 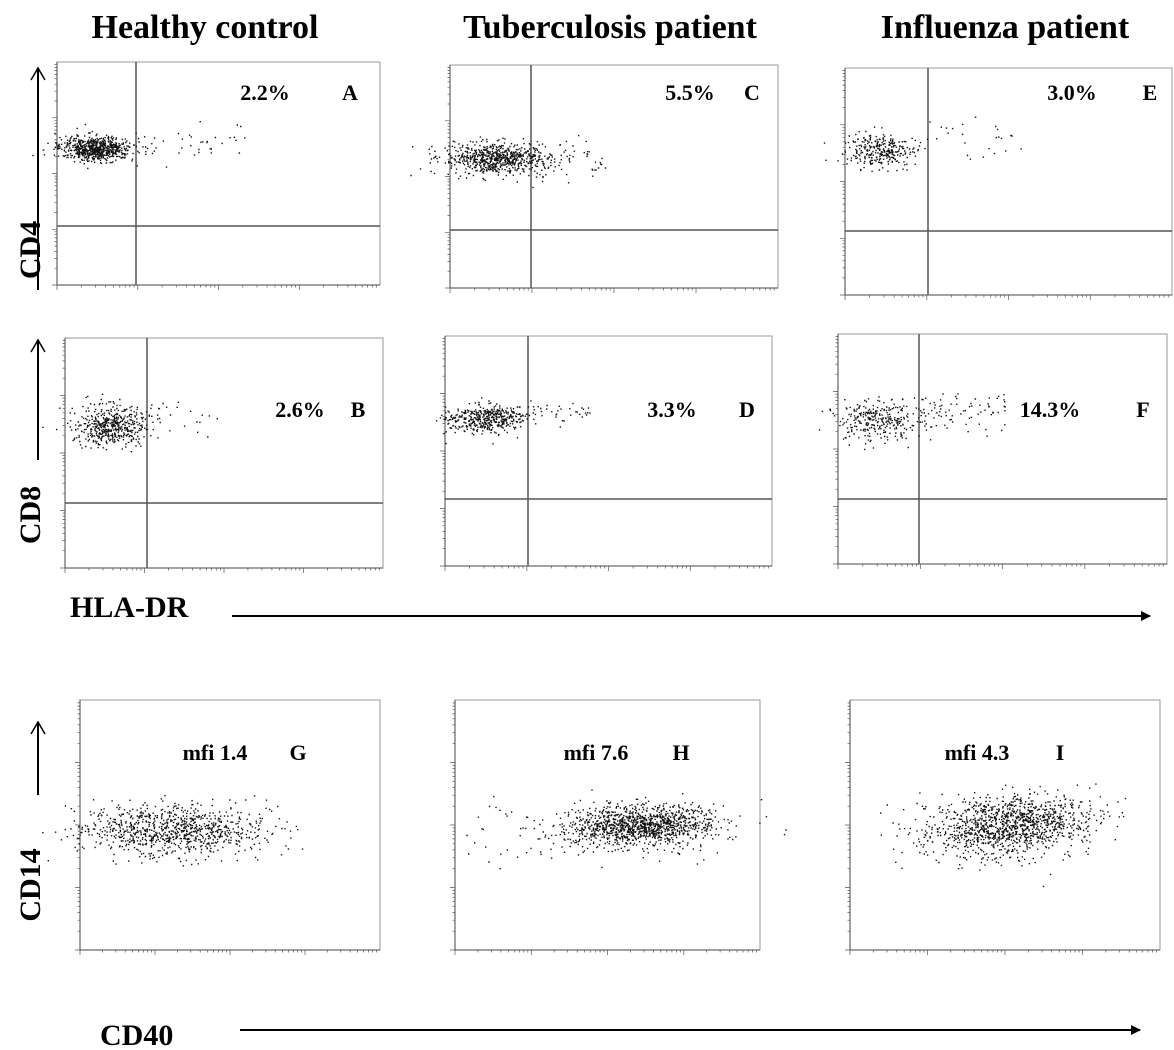 I want to click on axis-label: CD14, so click(x=30, y=884).